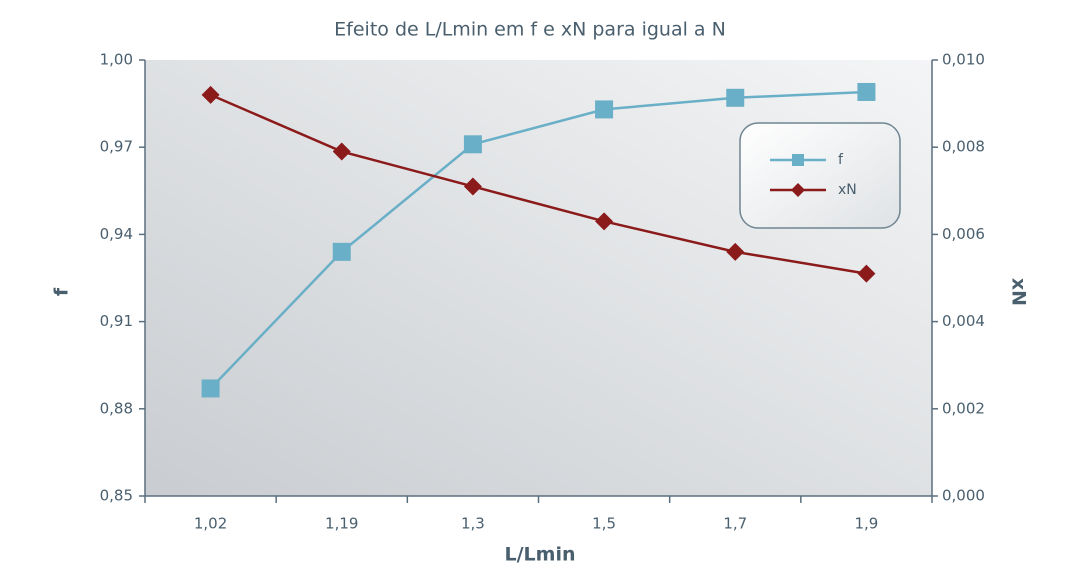  I want to click on x-axis-label: L/Lmin, so click(540, 555).